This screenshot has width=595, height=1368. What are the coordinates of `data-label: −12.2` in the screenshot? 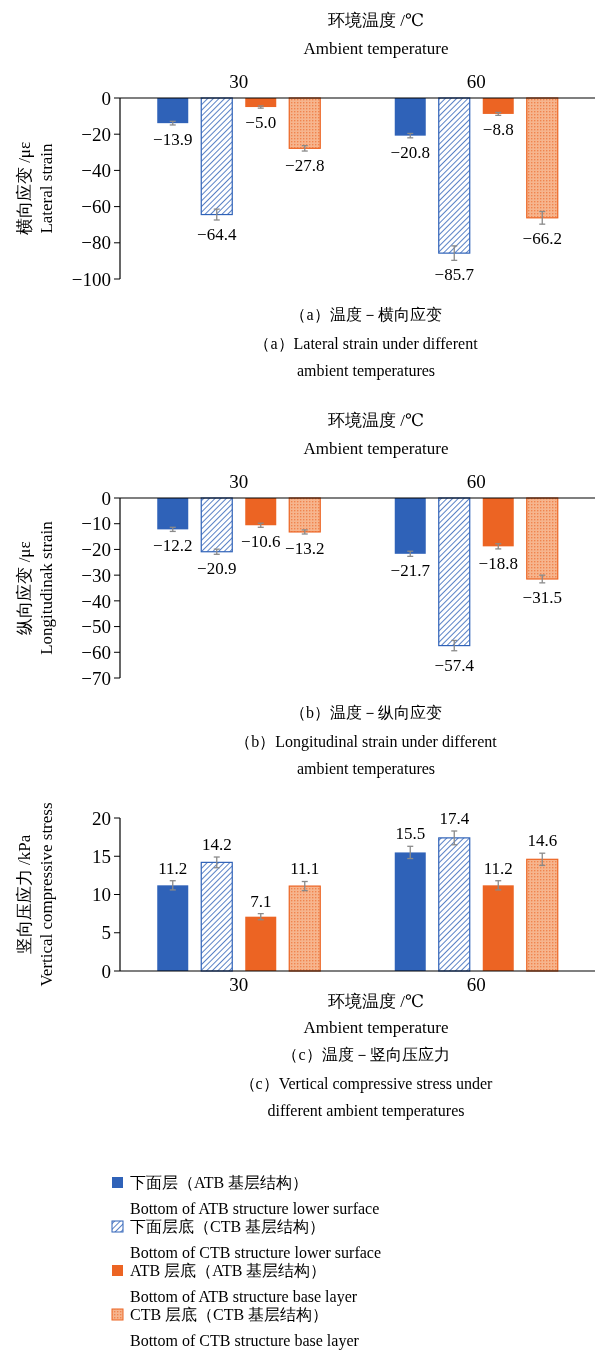 It's located at (173, 546).